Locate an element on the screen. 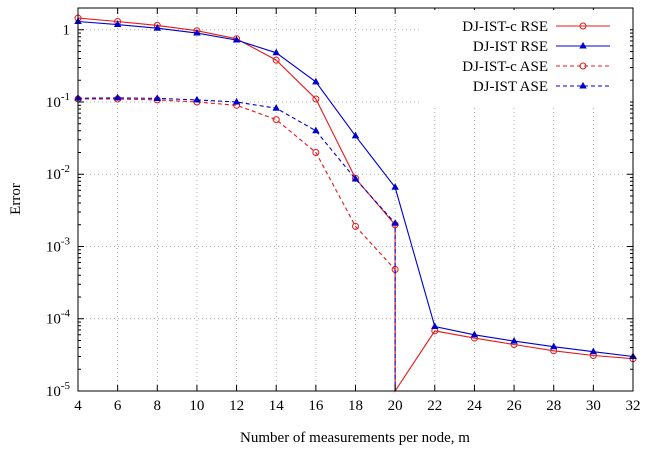 This screenshot has width=646, height=452. legend-label: DJ-IST ASE is located at coordinates (510, 87).